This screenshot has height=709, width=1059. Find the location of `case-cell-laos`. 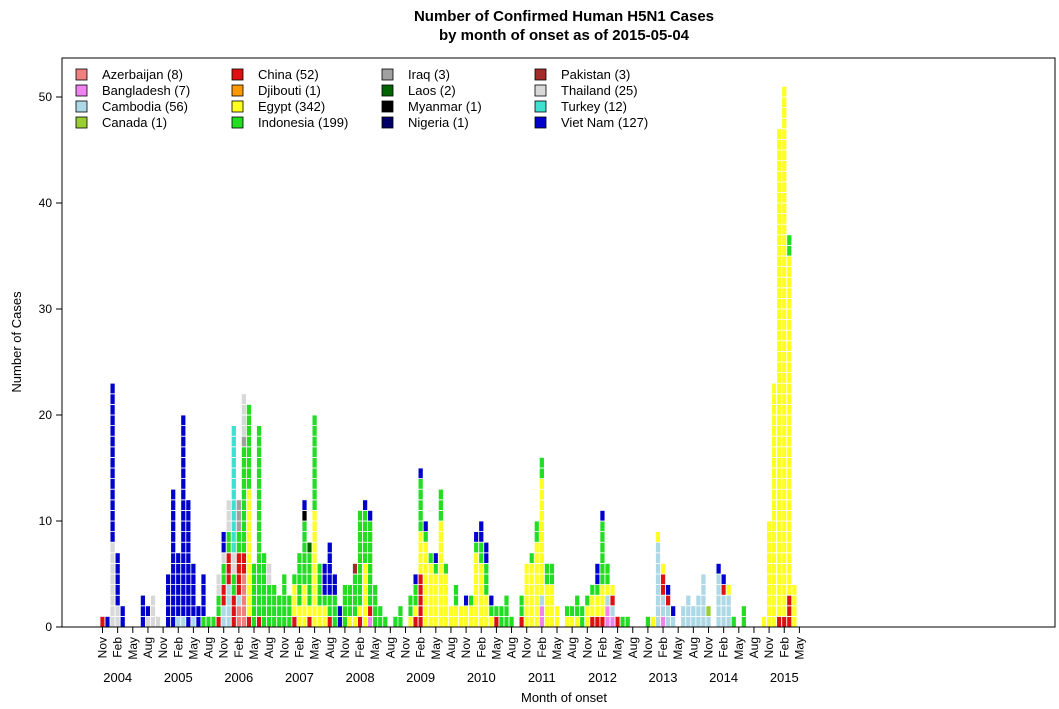

case-cell-laos is located at coordinates (309, 547).